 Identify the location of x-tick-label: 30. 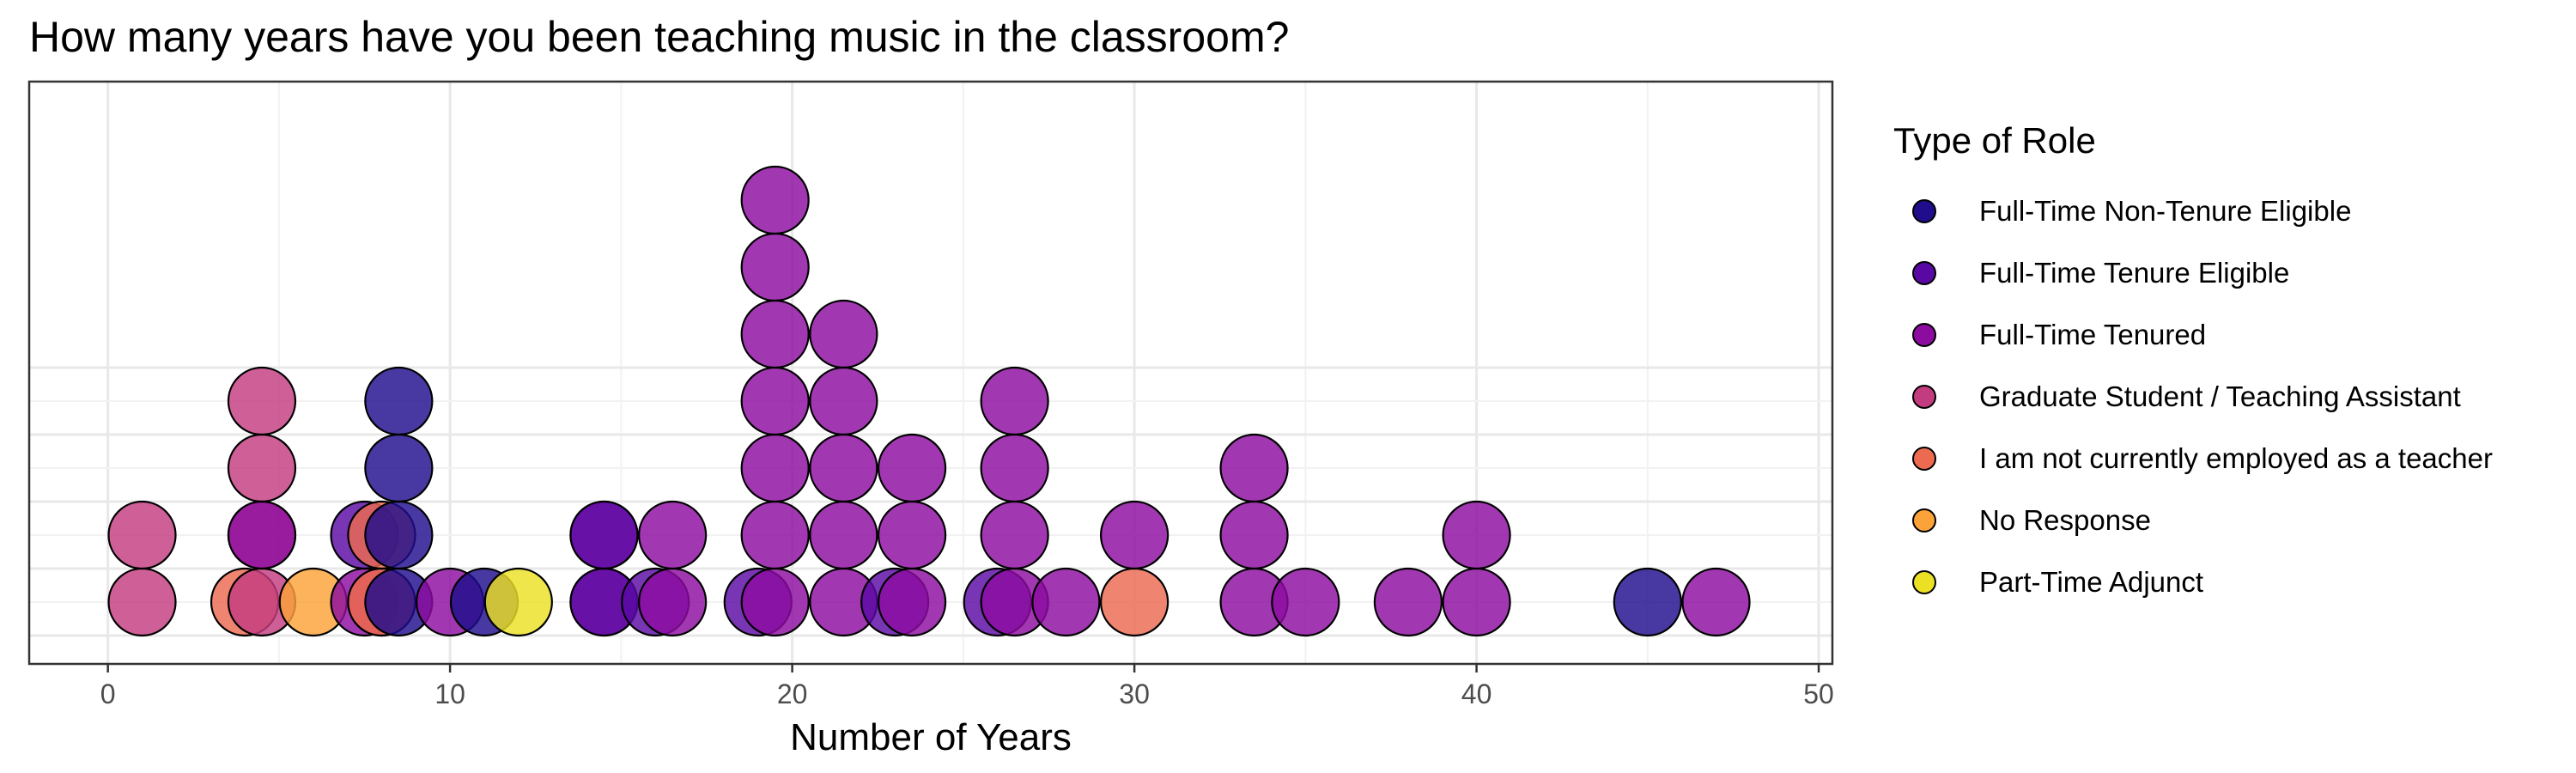
(1134, 694).